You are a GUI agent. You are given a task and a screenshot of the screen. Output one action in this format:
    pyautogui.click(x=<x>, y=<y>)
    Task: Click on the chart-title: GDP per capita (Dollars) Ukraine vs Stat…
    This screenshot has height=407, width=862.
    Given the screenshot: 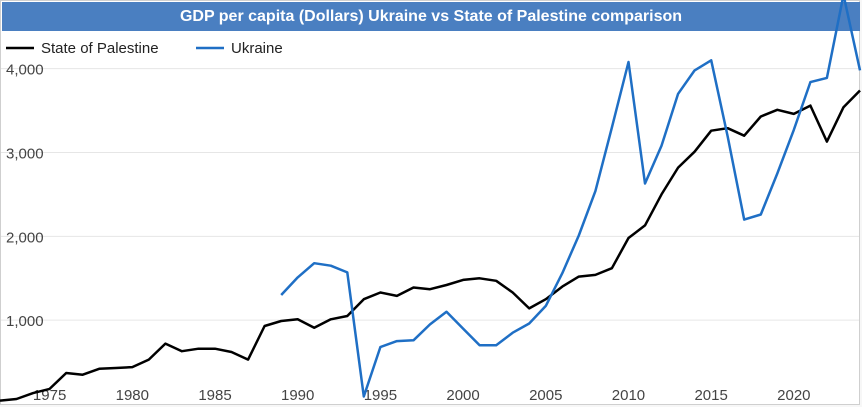 What is the action you would take?
    pyautogui.click(x=431, y=16)
    